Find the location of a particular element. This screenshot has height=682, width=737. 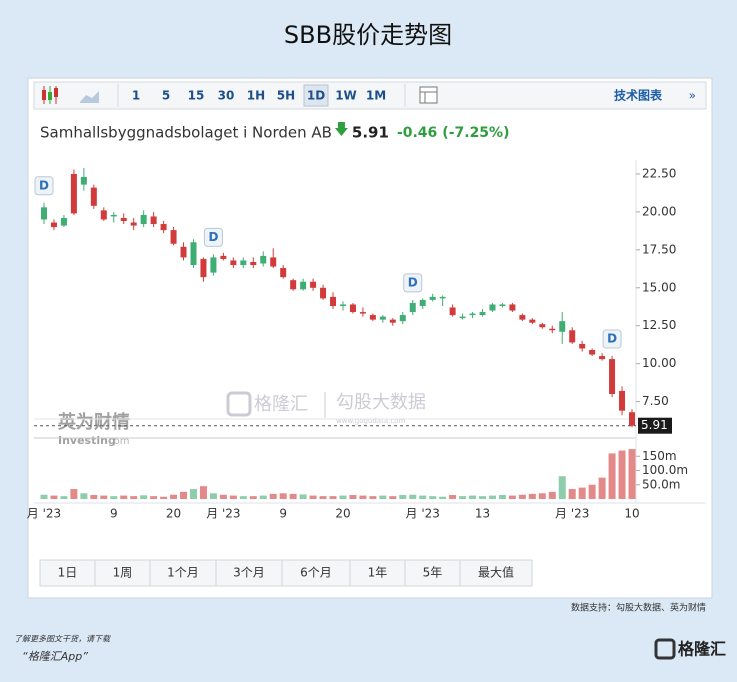

range-button: 1个月 is located at coordinates (183, 573).